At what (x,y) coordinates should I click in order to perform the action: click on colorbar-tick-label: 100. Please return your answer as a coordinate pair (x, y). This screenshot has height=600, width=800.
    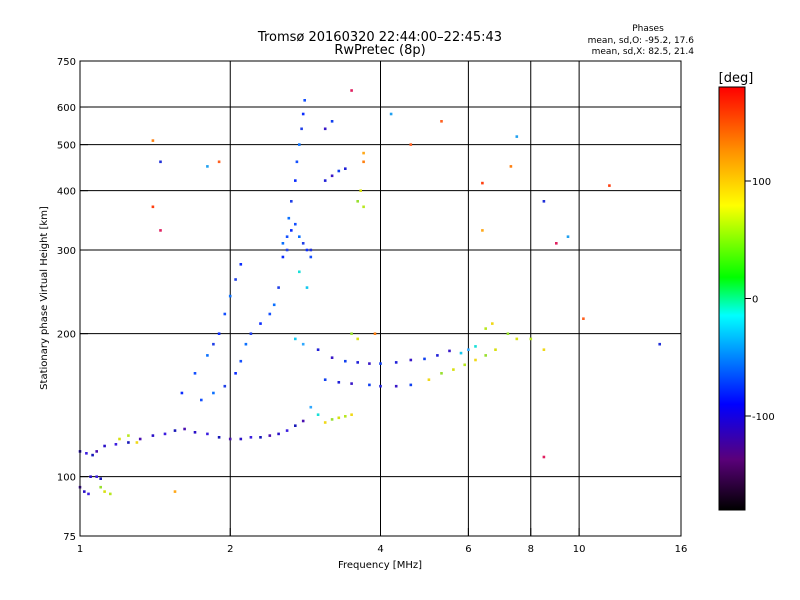
    Looking at the image, I should click on (761, 182).